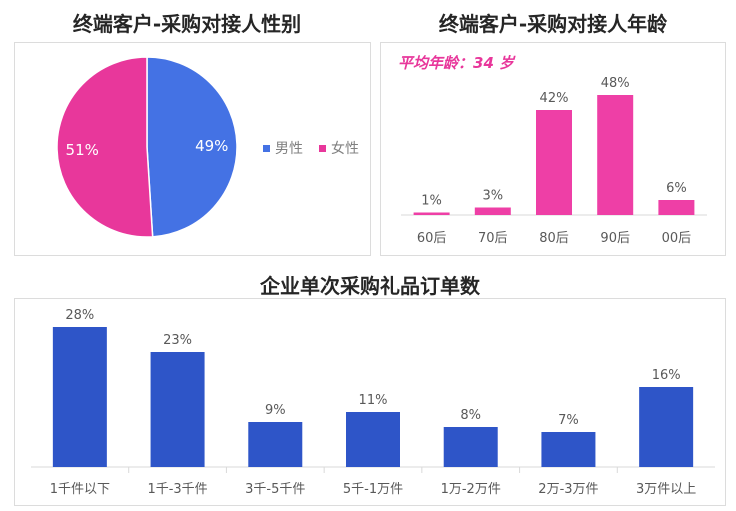  Describe the element at coordinates (492, 196) in the screenshot. I see `age-data-label: 3%` at that location.